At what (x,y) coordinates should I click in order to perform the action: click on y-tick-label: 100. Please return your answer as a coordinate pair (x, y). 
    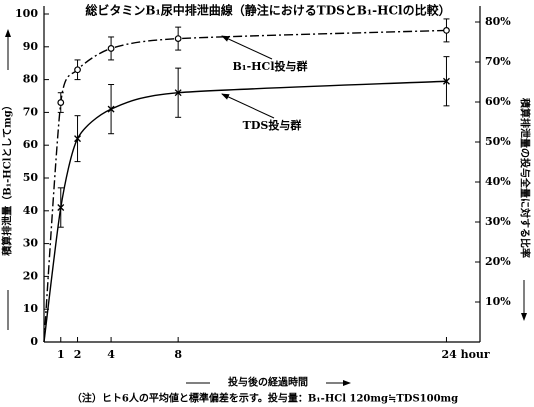
    Looking at the image, I should click on (26, 13).